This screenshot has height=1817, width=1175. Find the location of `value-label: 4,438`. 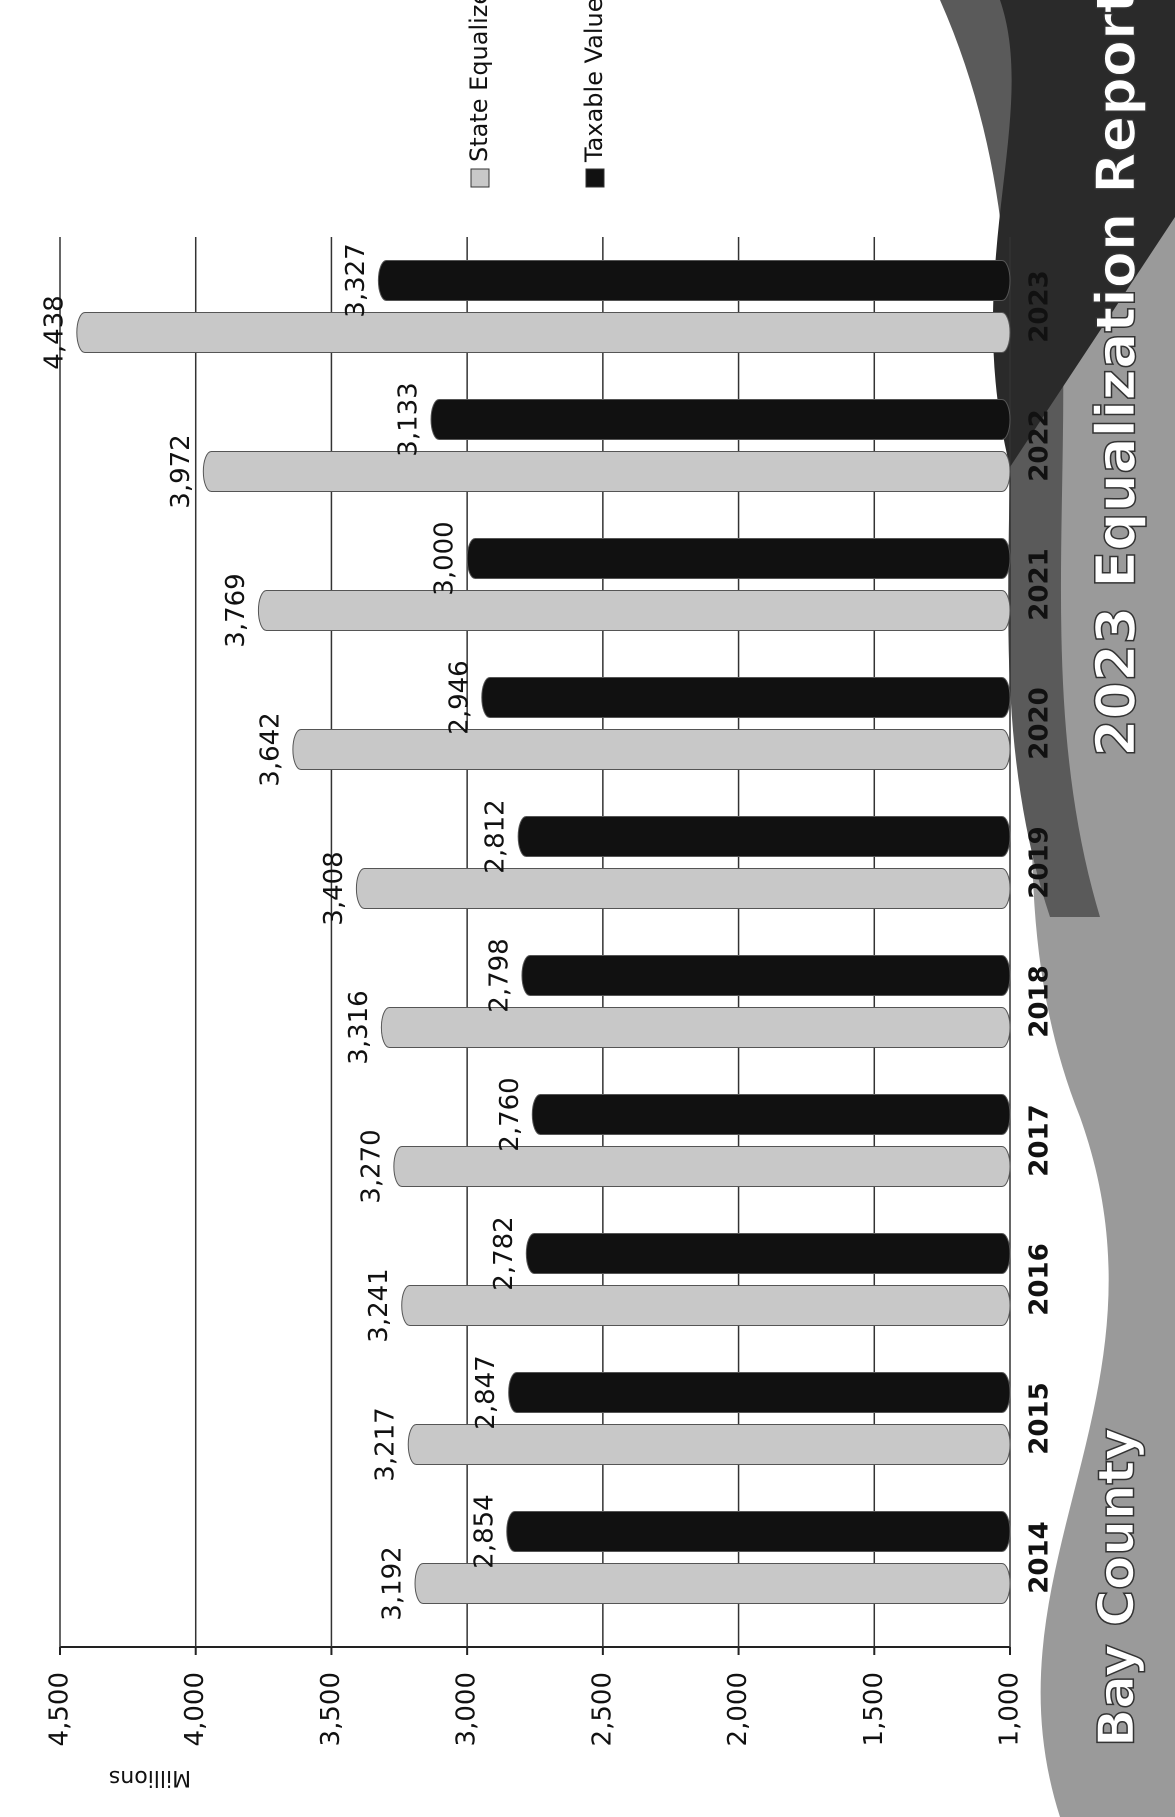

value-label: 4,438 is located at coordinates (54, 332).